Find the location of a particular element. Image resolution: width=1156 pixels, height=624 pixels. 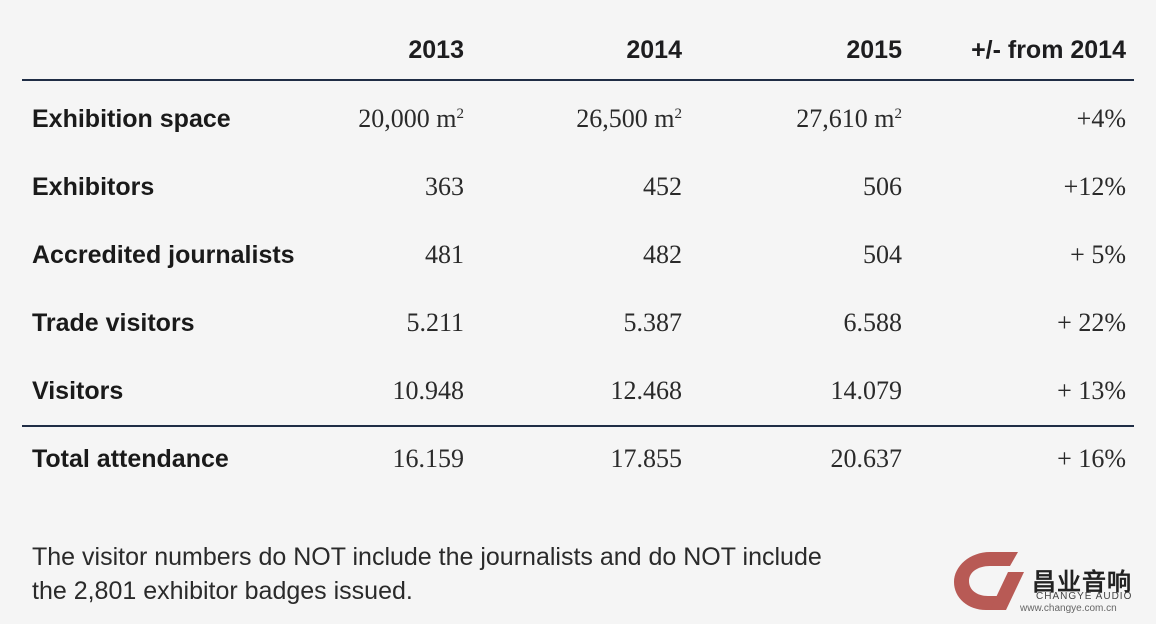

cell-2015: 504 is located at coordinates (882, 254).